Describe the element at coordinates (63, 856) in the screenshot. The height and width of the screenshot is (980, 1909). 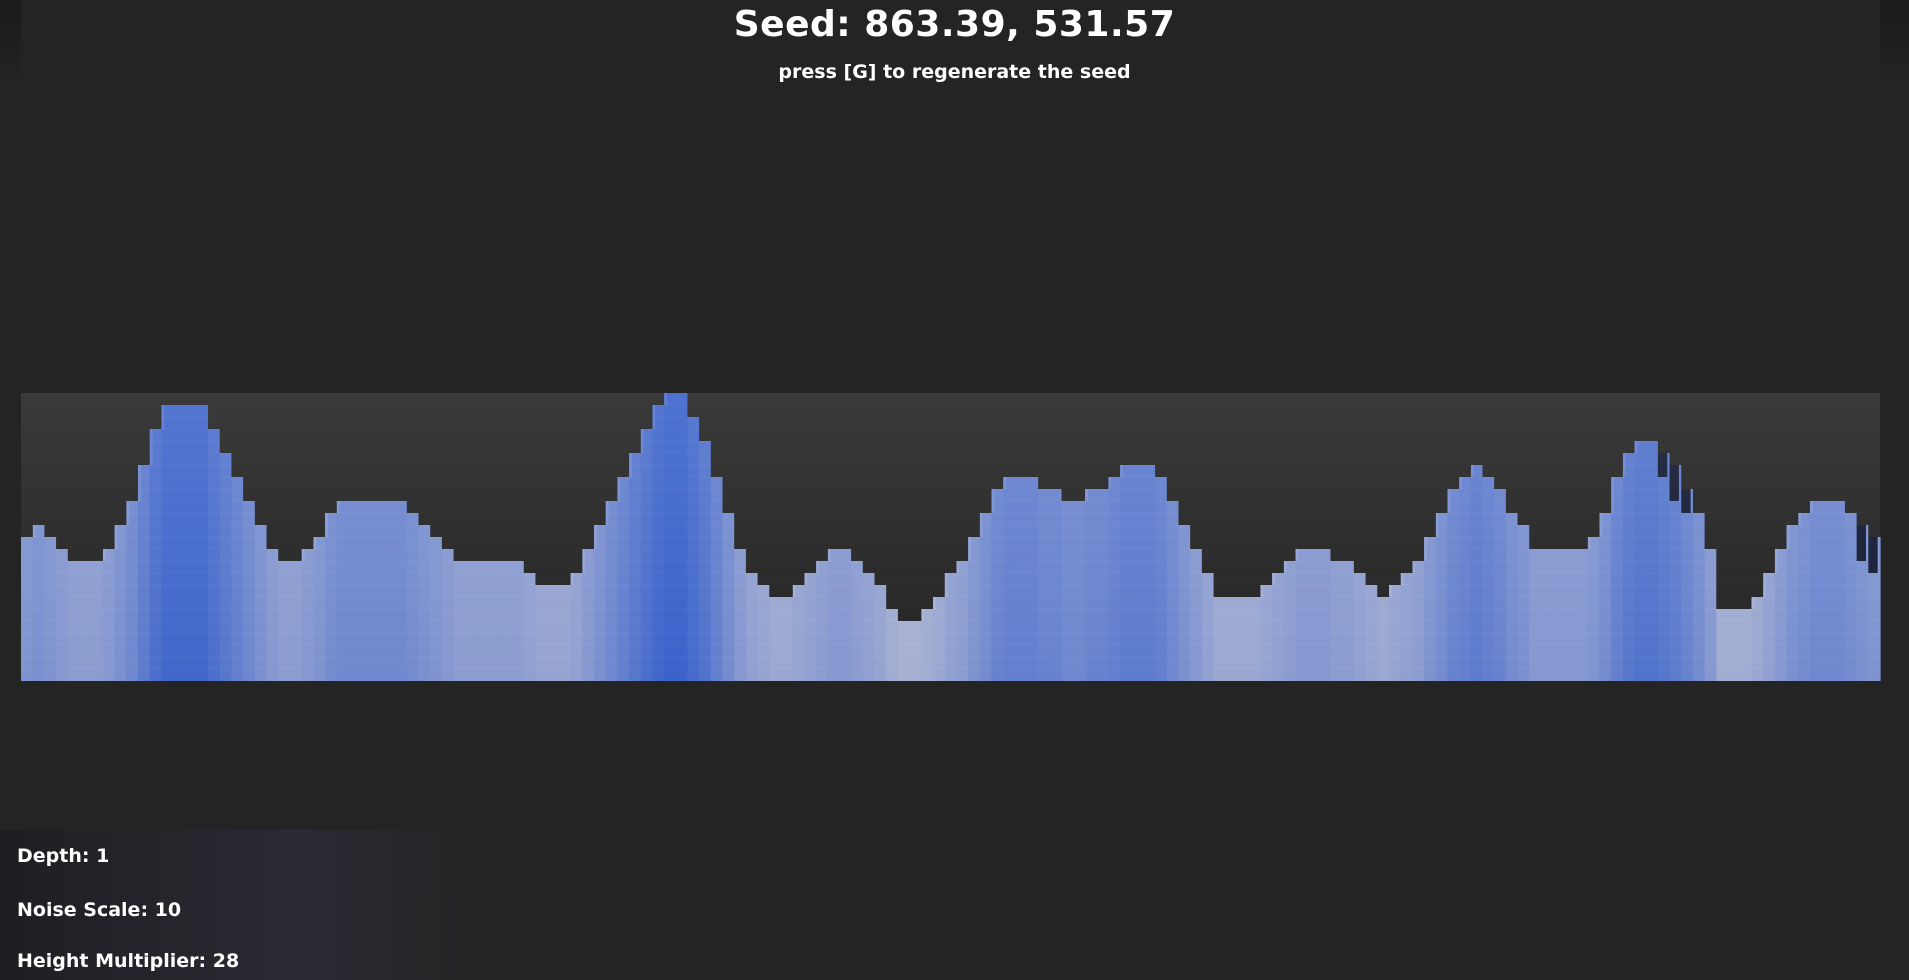
I see `depth-stat: Depth: 1` at that location.